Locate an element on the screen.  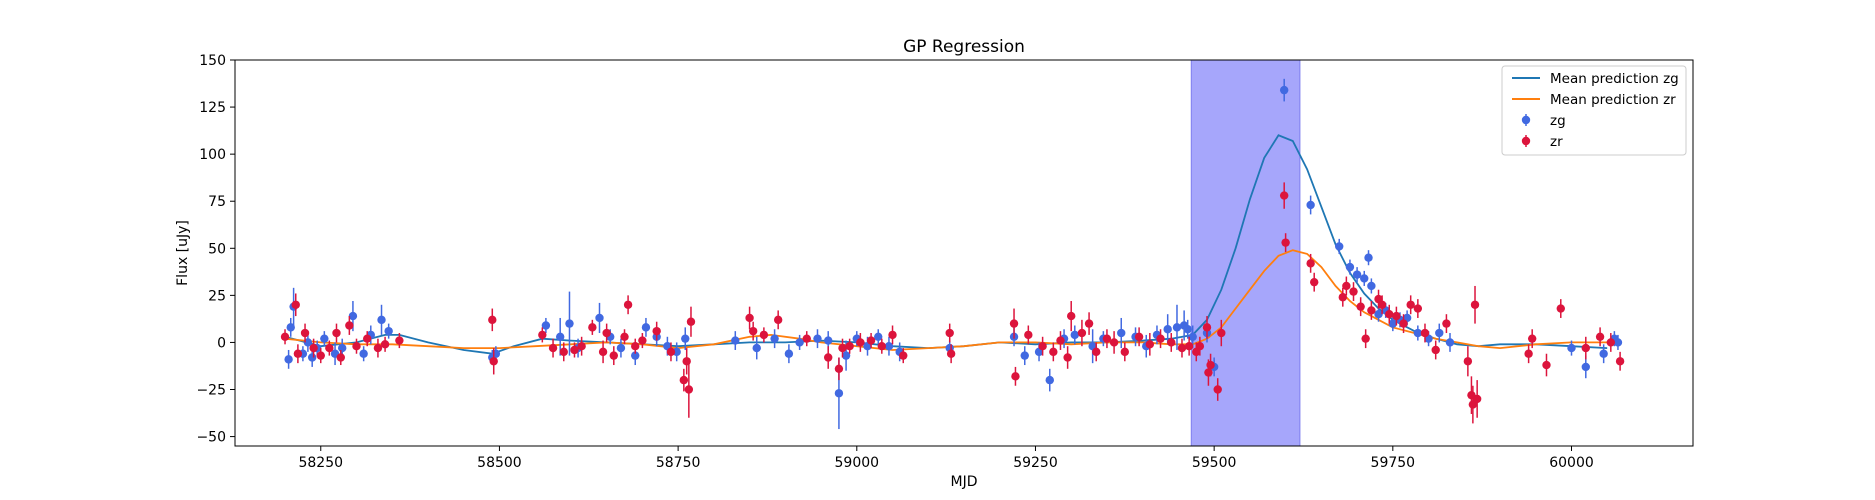
legend-item: zg is located at coordinates (1543, 121).